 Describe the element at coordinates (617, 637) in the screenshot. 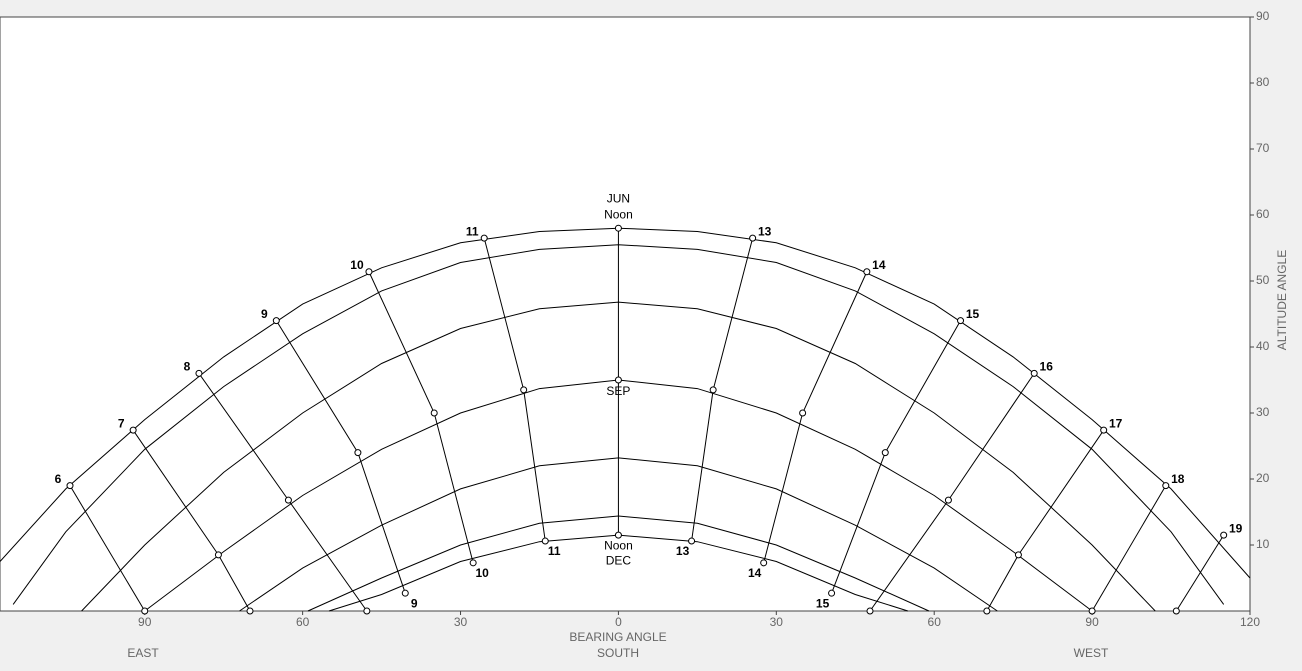

I see `x-axis-title: BEARING ANGLE` at that location.